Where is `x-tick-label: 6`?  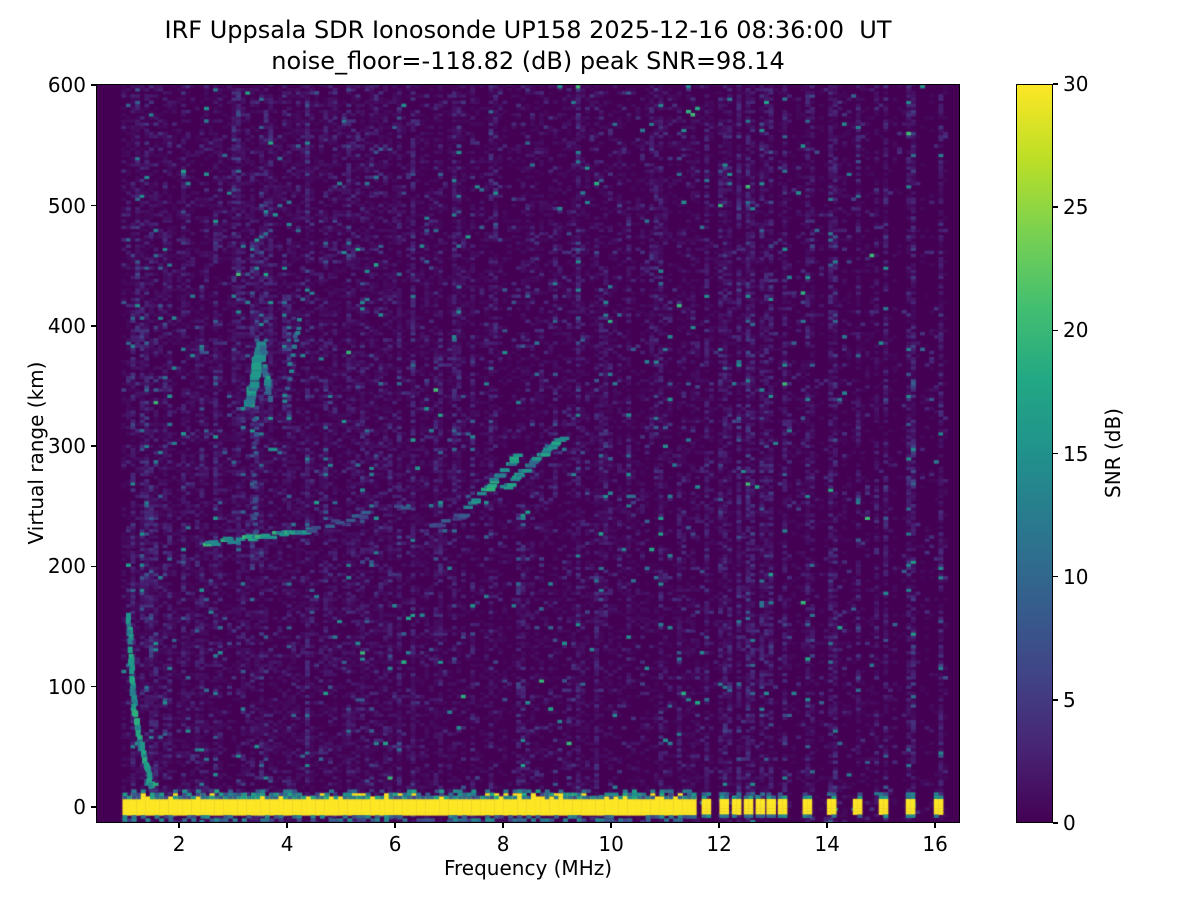 x-tick-label: 6 is located at coordinates (395, 844).